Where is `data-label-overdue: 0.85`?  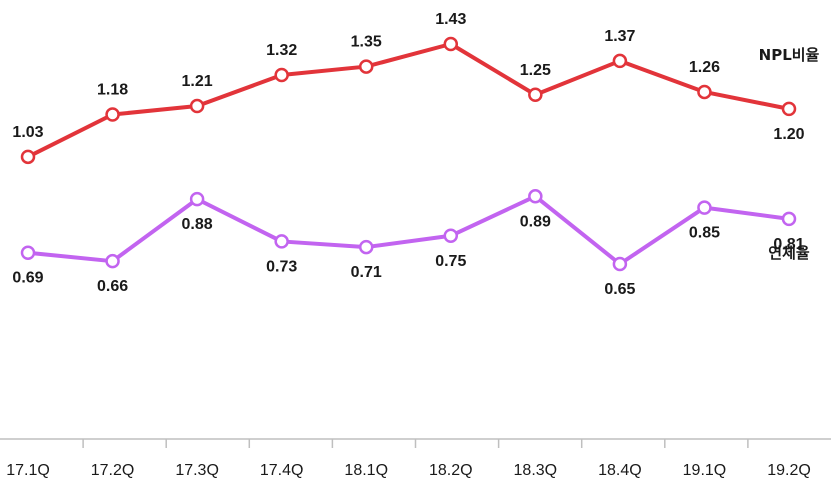
data-label-overdue: 0.85 is located at coordinates (704, 233).